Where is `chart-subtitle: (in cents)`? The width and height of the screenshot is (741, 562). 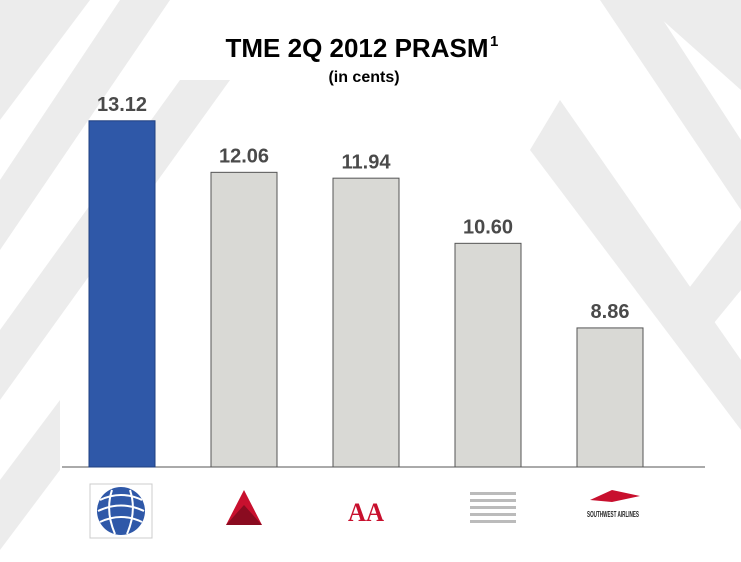 chart-subtitle: (in cents) is located at coordinates (363, 77).